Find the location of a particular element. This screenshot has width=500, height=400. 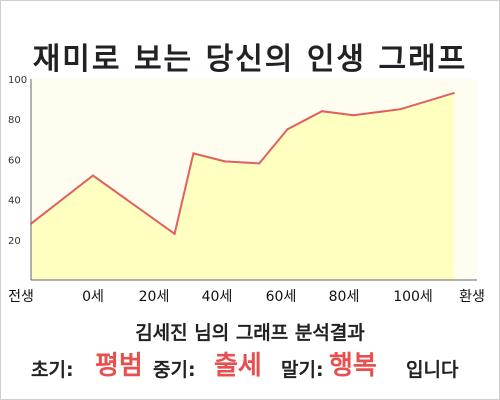

y-axis: 20 40 60 80 100 is located at coordinates (17, 161).